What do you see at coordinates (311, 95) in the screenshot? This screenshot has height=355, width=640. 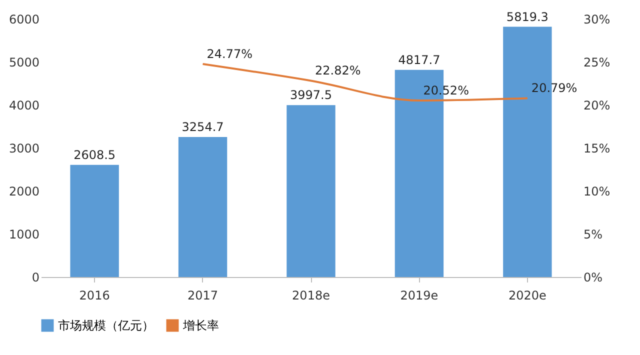 I see `data-label: 3997.5` at bounding box center [311, 95].